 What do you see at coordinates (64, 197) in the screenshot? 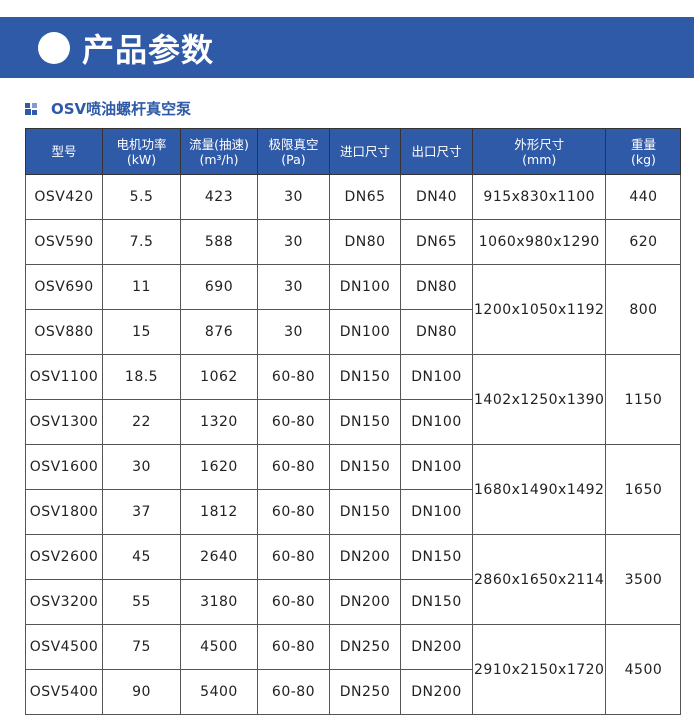
I see `table-cell: OSV420` at bounding box center [64, 197].